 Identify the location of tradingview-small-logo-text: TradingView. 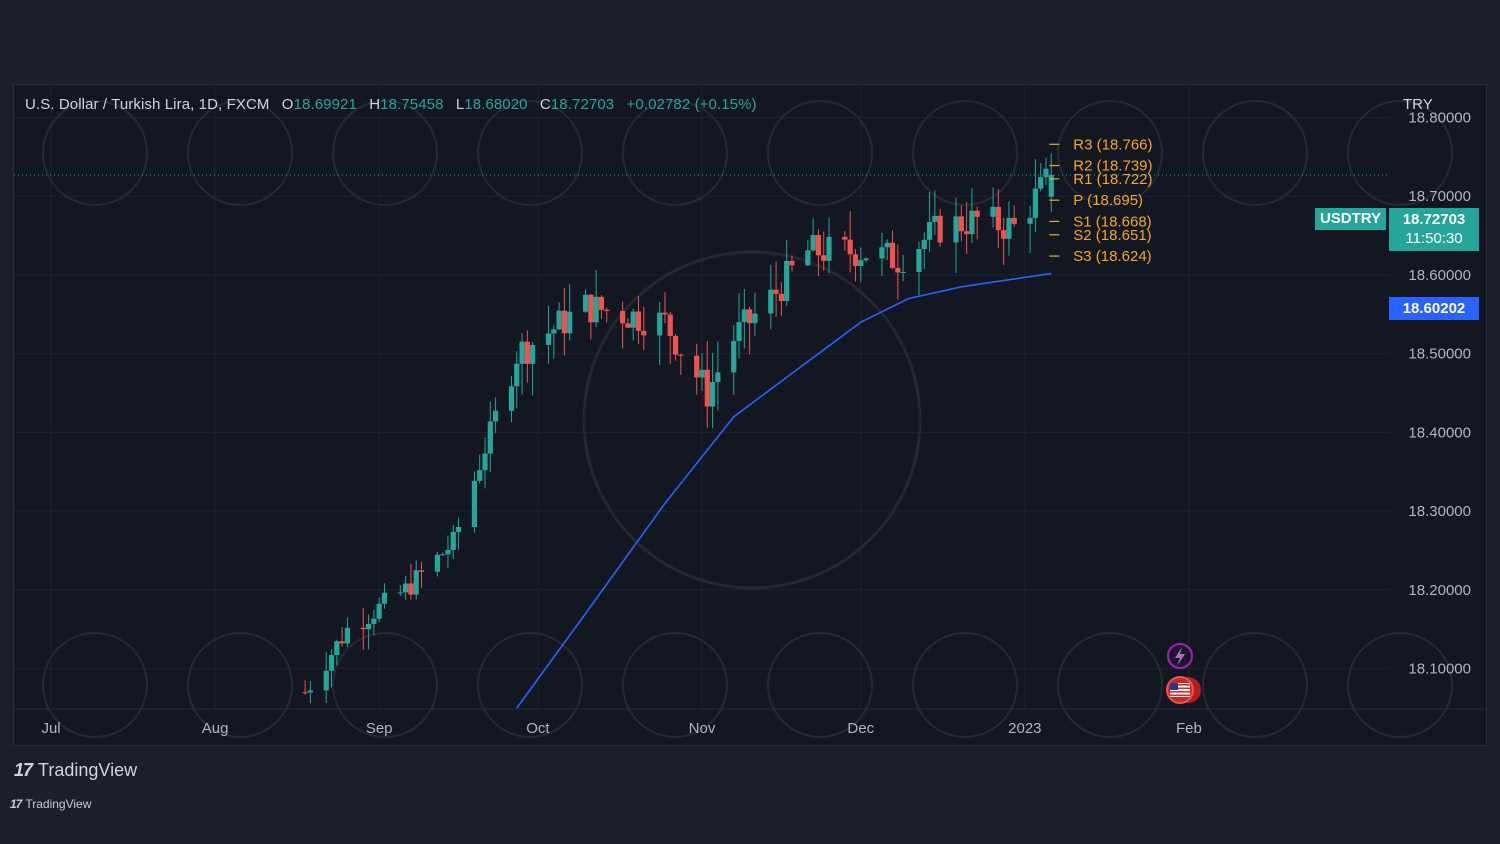
(58, 804).